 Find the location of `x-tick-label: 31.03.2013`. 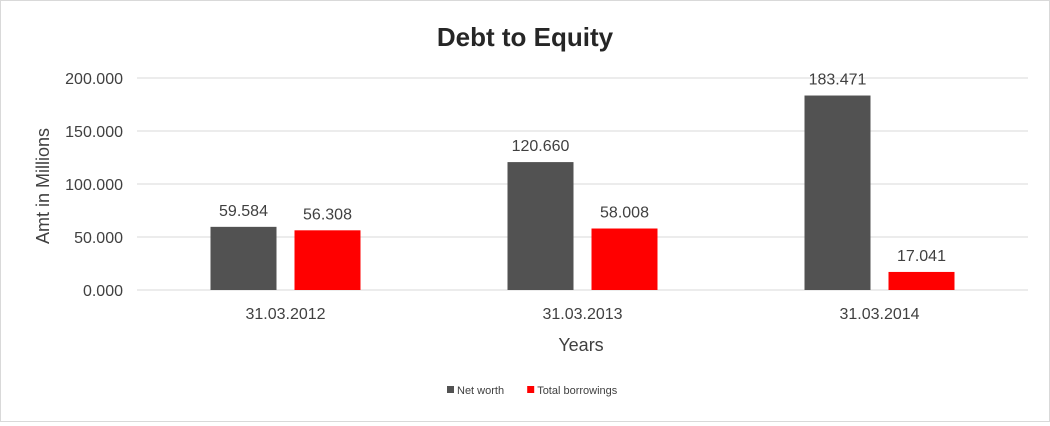

x-tick-label: 31.03.2013 is located at coordinates (582, 314).